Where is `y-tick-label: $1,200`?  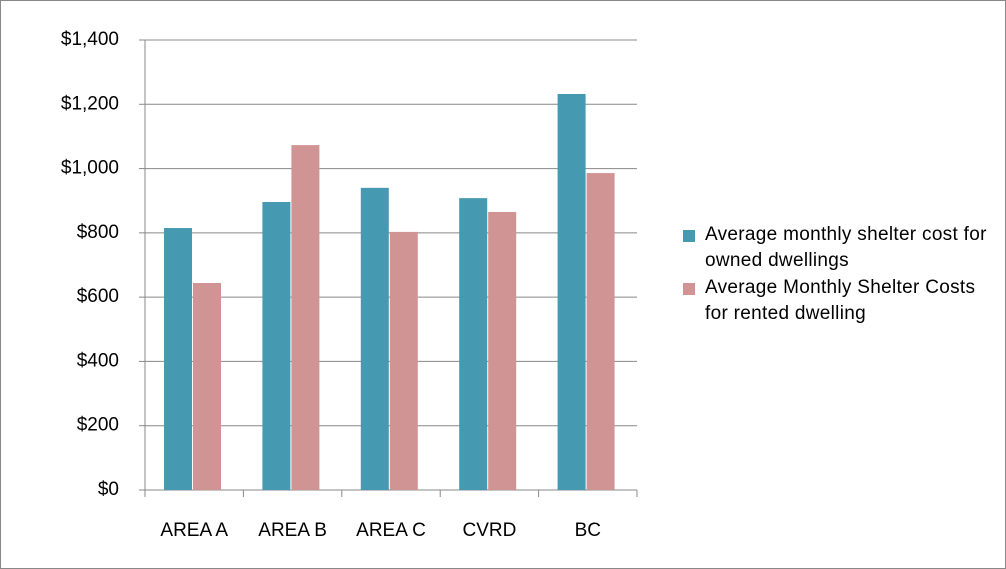 y-tick-label: $1,200 is located at coordinates (90, 103).